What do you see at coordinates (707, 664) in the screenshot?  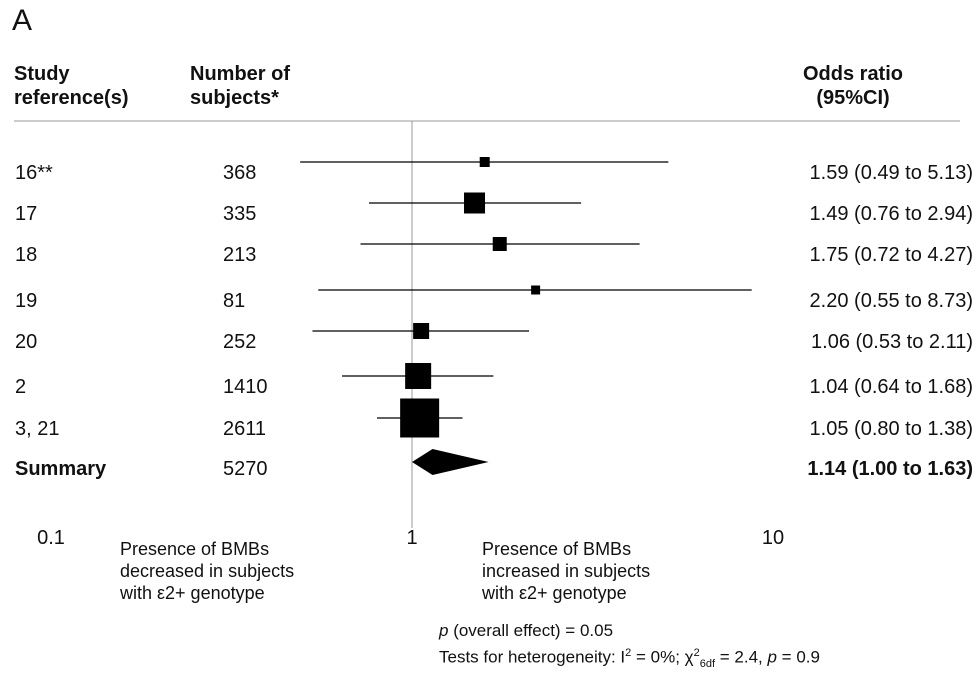 I see `het-chi-sub: 6df` at bounding box center [707, 664].